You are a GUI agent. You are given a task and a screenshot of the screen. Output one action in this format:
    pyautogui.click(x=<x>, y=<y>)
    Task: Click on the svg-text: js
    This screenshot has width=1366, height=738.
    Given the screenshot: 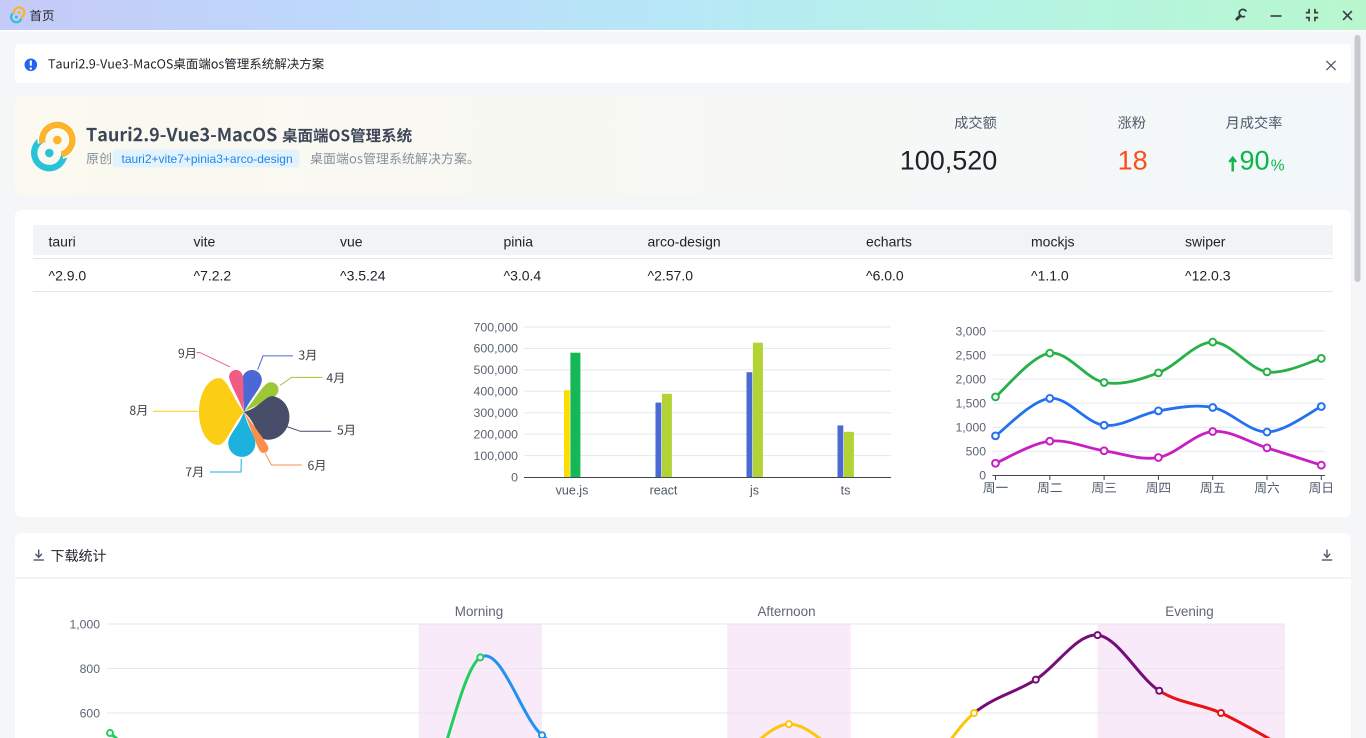 What is the action you would take?
    pyautogui.click(x=754, y=491)
    